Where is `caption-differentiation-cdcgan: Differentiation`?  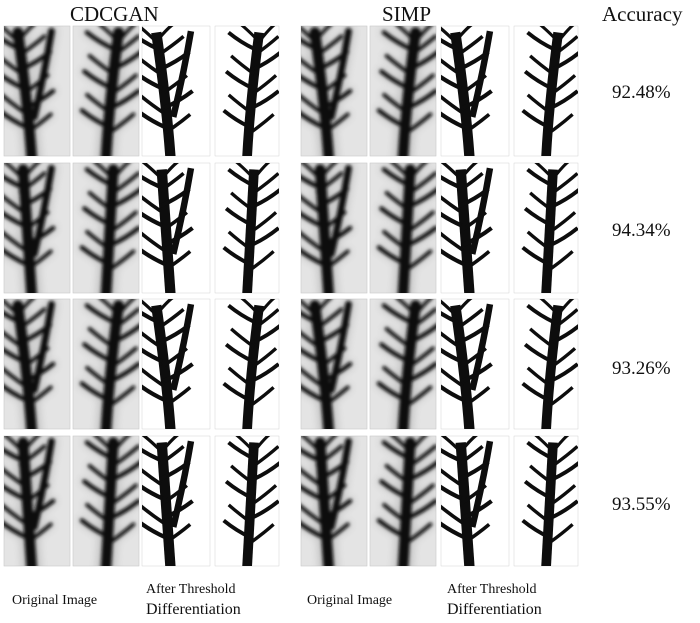 caption-differentiation-cdcgan: Differentiation is located at coordinates (193, 609).